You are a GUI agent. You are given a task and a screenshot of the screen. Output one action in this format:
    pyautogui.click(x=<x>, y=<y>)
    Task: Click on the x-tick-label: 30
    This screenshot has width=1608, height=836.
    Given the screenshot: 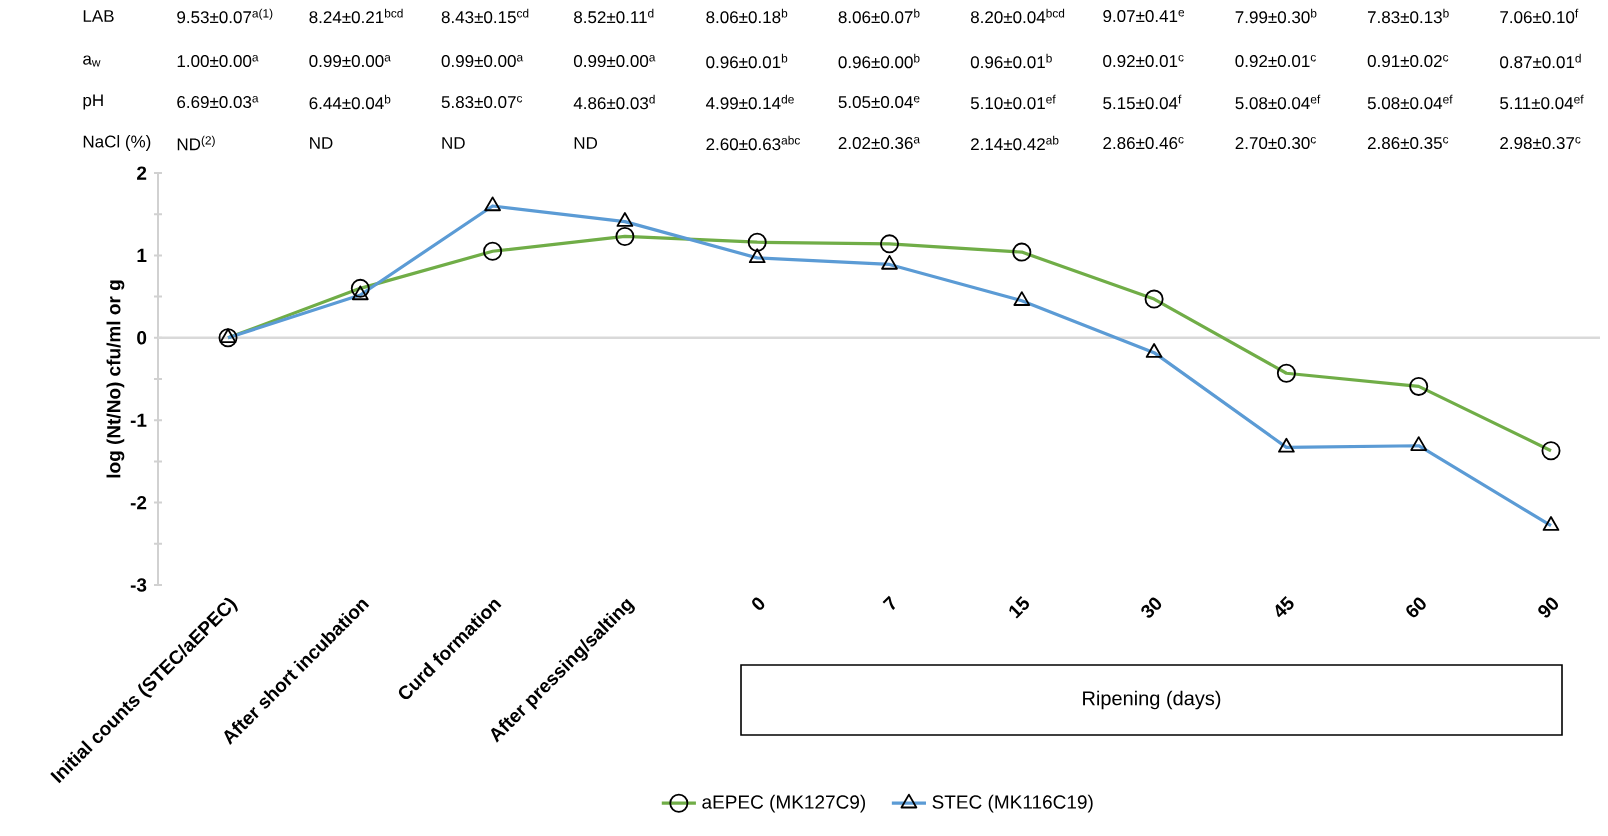 What is the action you would take?
    pyautogui.click(x=1151, y=607)
    